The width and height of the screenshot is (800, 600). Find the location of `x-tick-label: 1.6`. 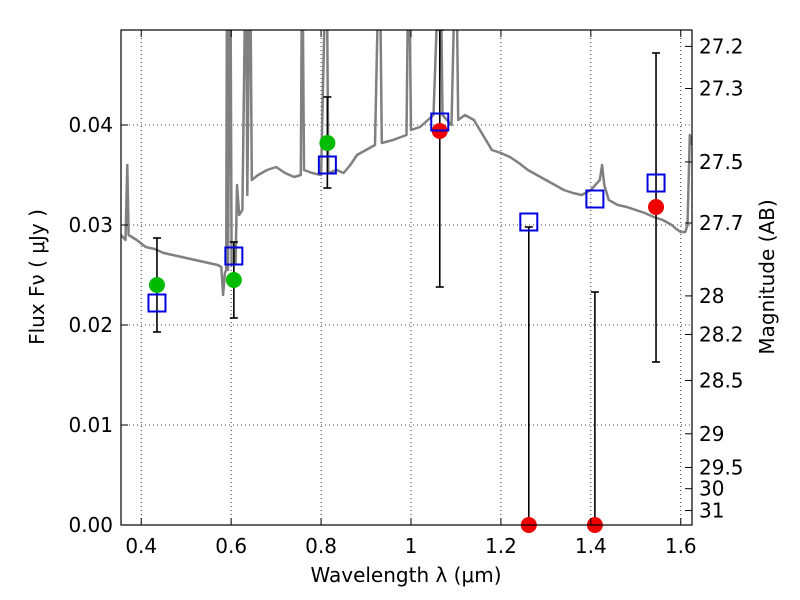

x-tick-label: 1.6 is located at coordinates (681, 546).